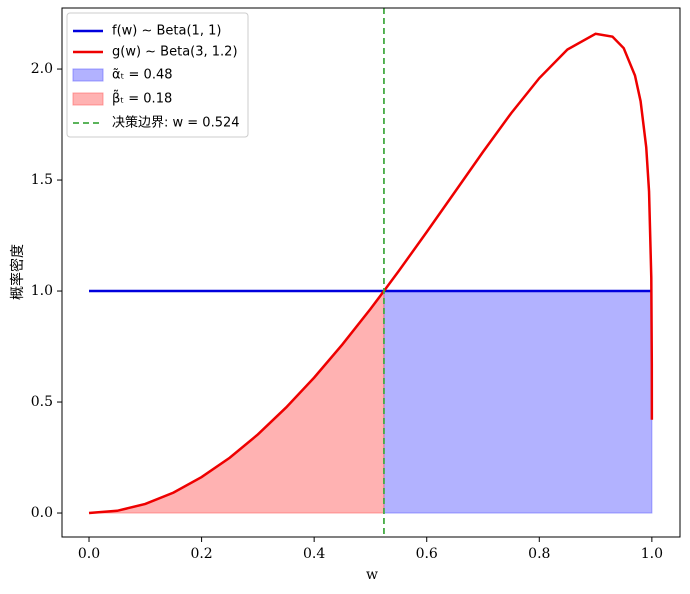 The height and width of the screenshot is (594, 690). I want to click on legend-label: α̃ₜ = 0.48, so click(142, 75).